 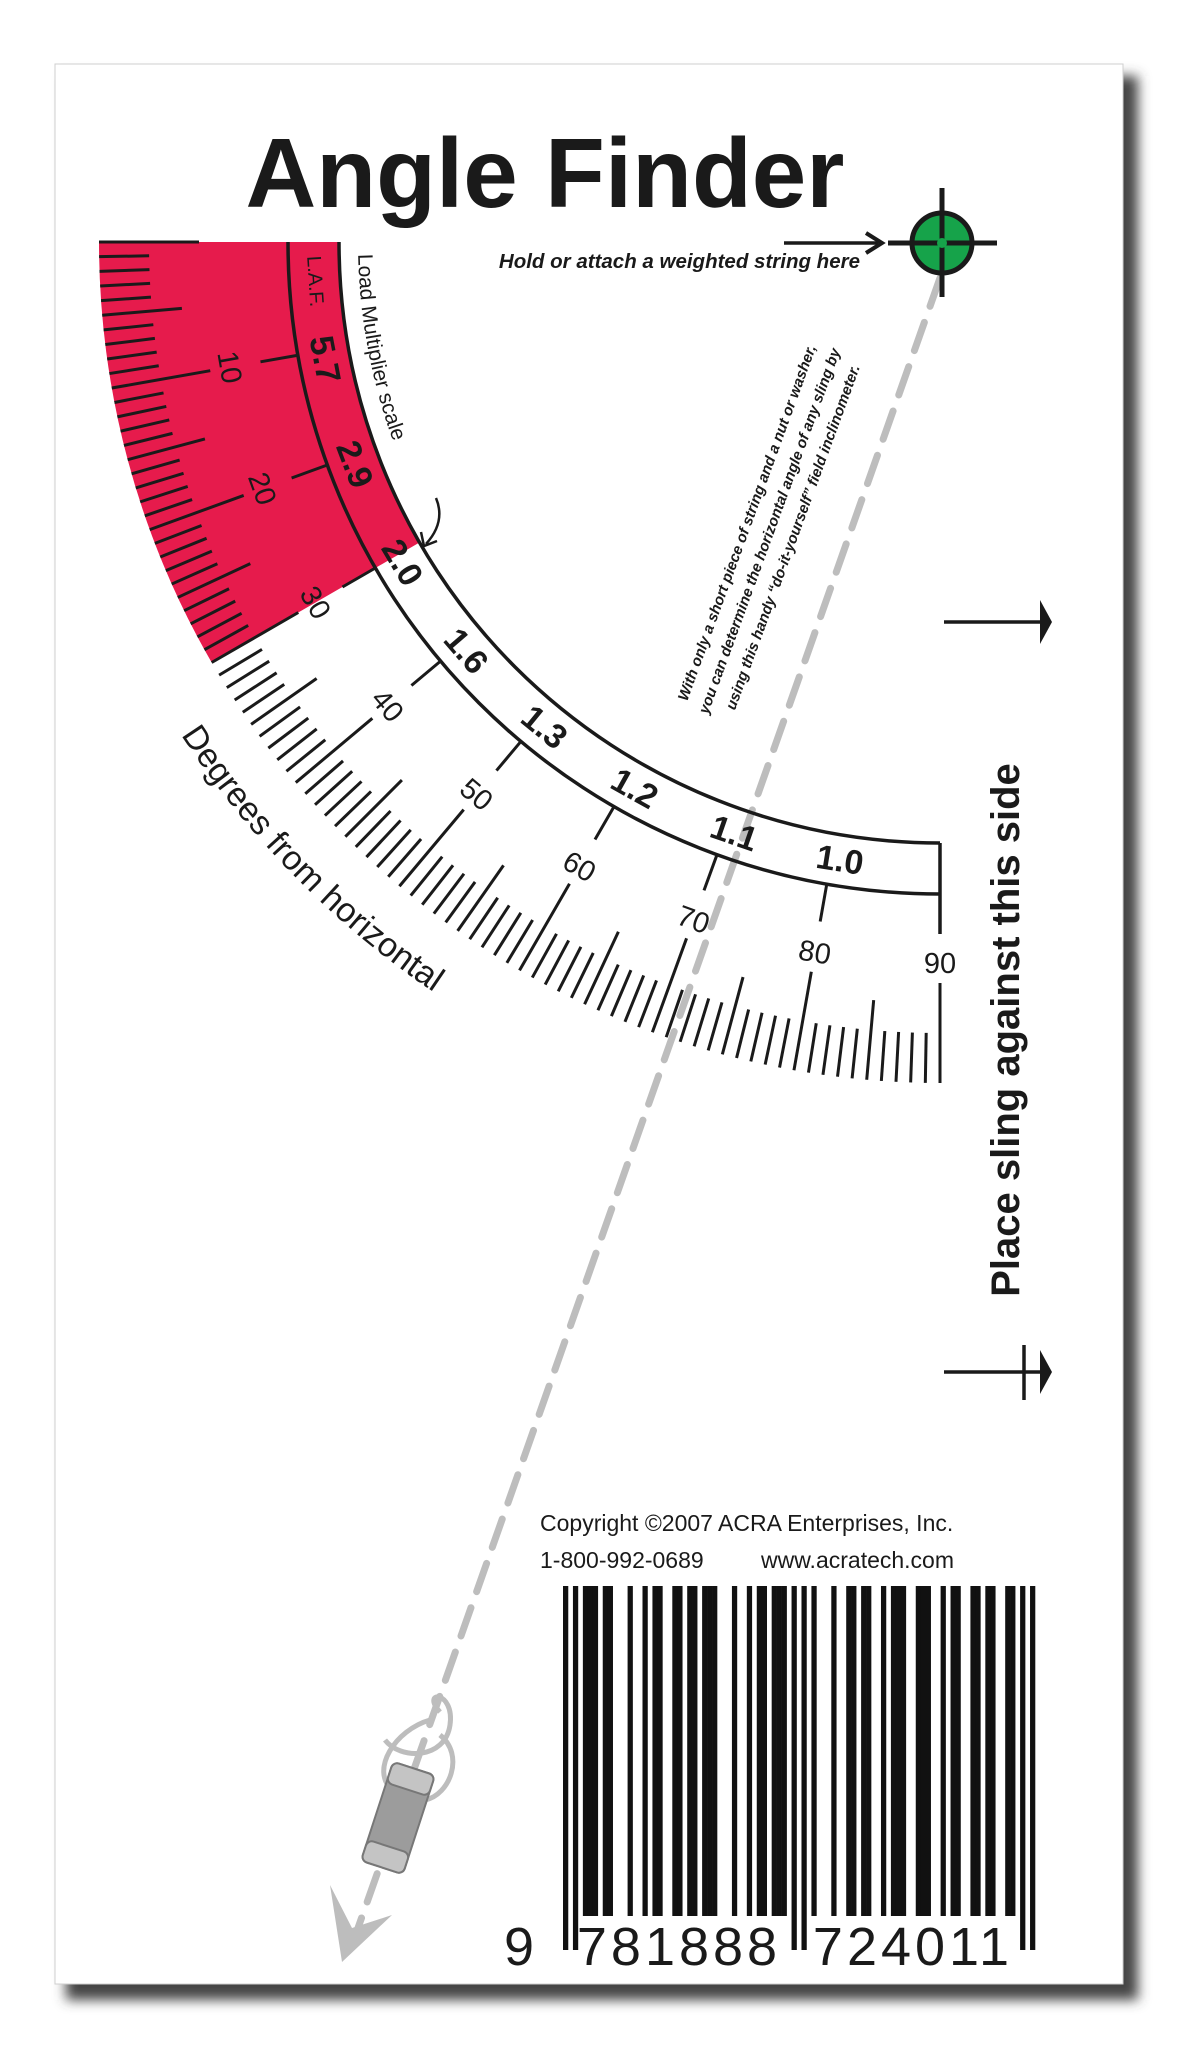 What do you see at coordinates (857, 1560) in the screenshot?
I see `website-link: www.acratech.com` at bounding box center [857, 1560].